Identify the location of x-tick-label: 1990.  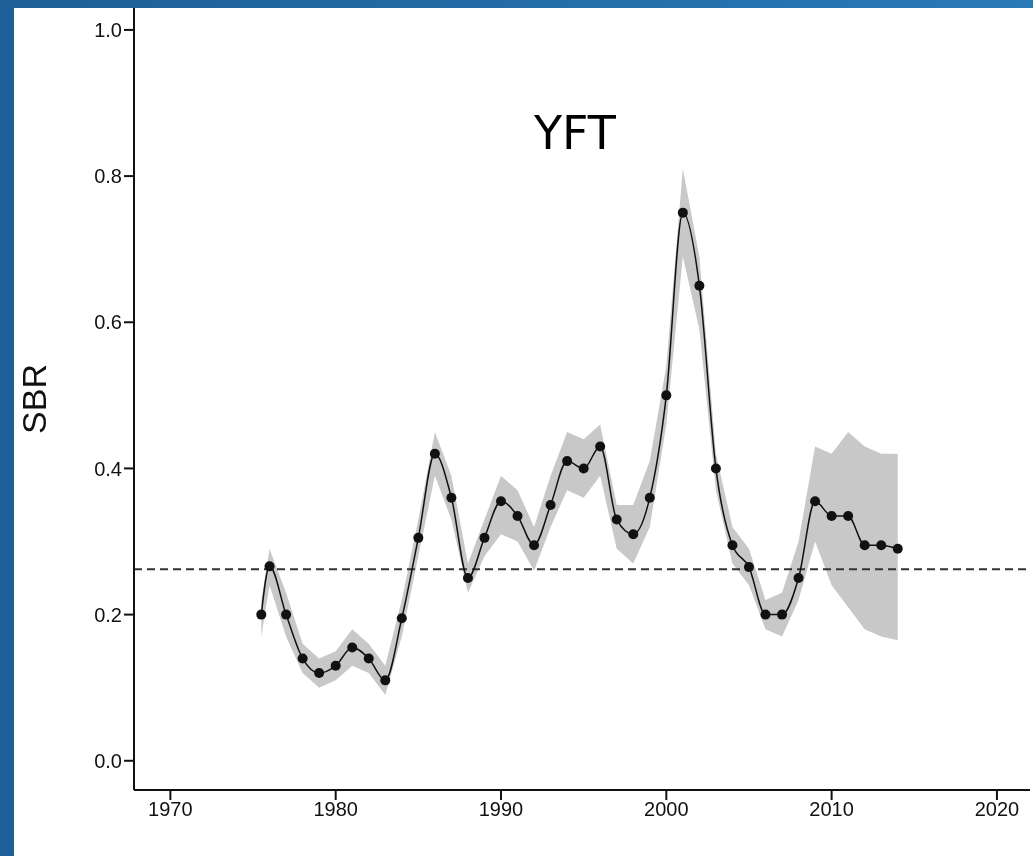
(501, 809).